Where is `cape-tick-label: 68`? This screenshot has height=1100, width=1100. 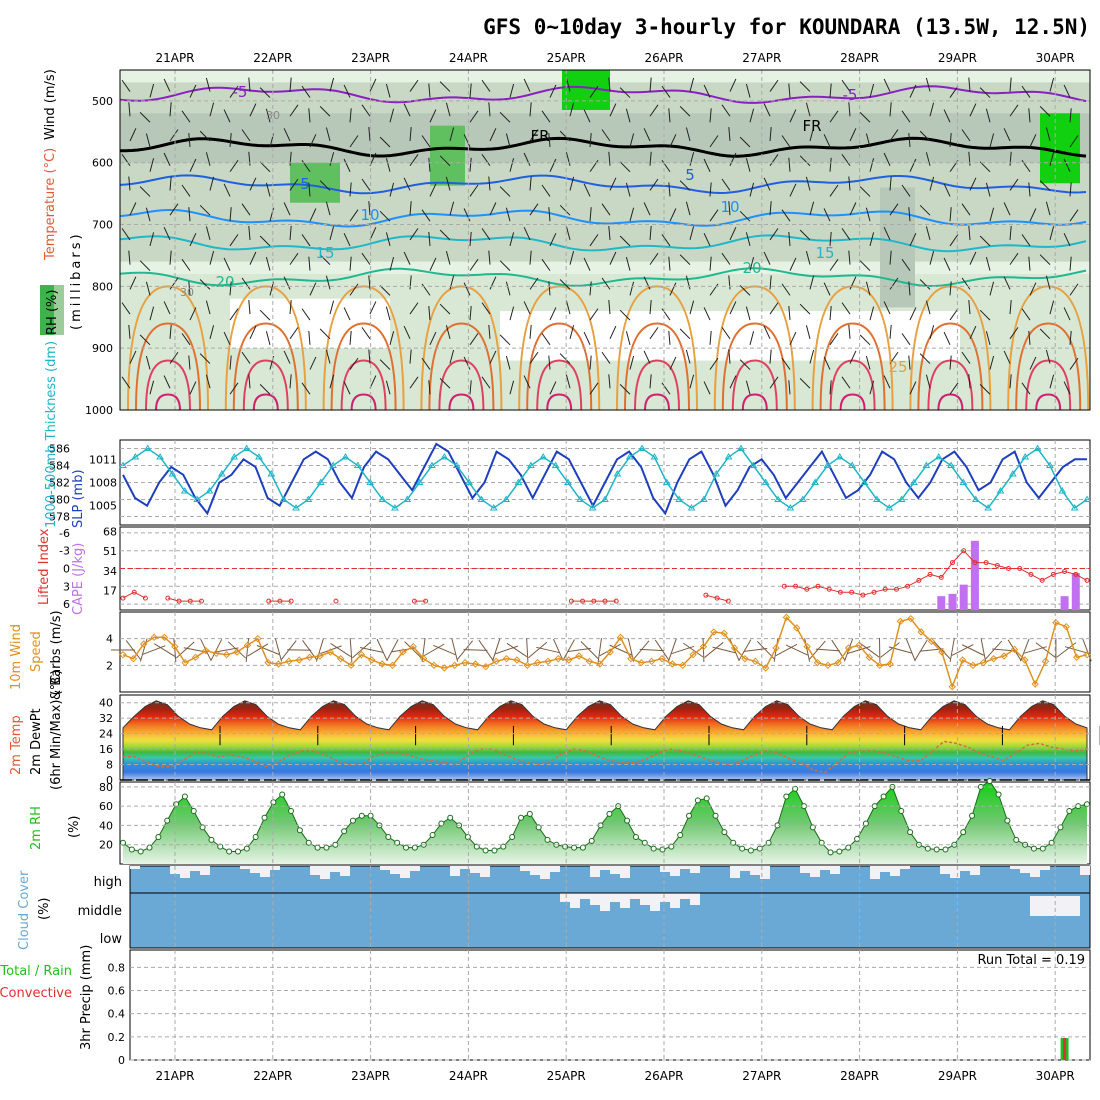
cape-tick-label: 68 is located at coordinates (110, 532).